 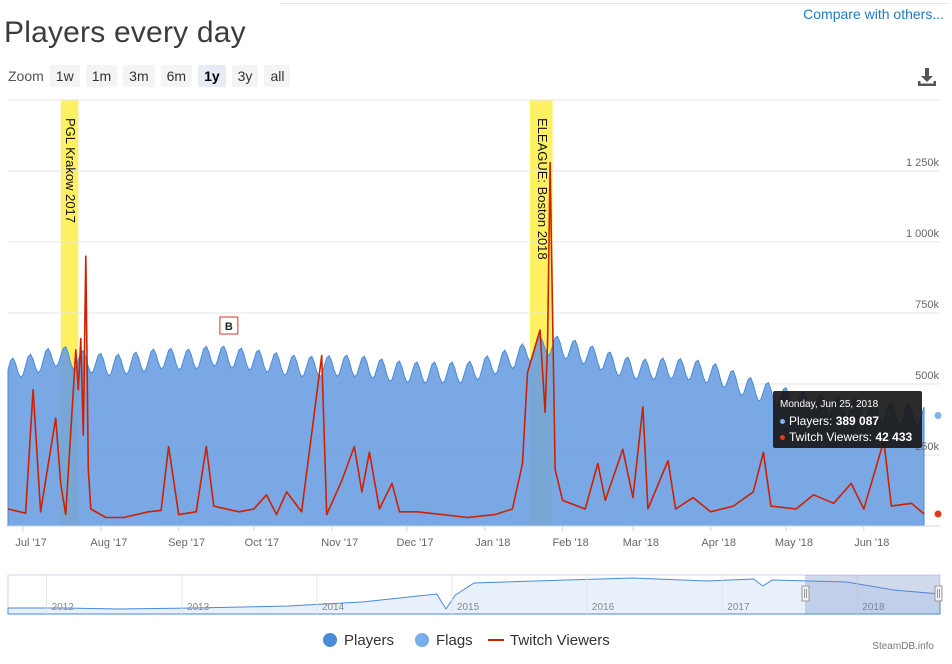 What do you see at coordinates (468, 607) in the screenshot?
I see `navigator-year-label: 2015` at bounding box center [468, 607].